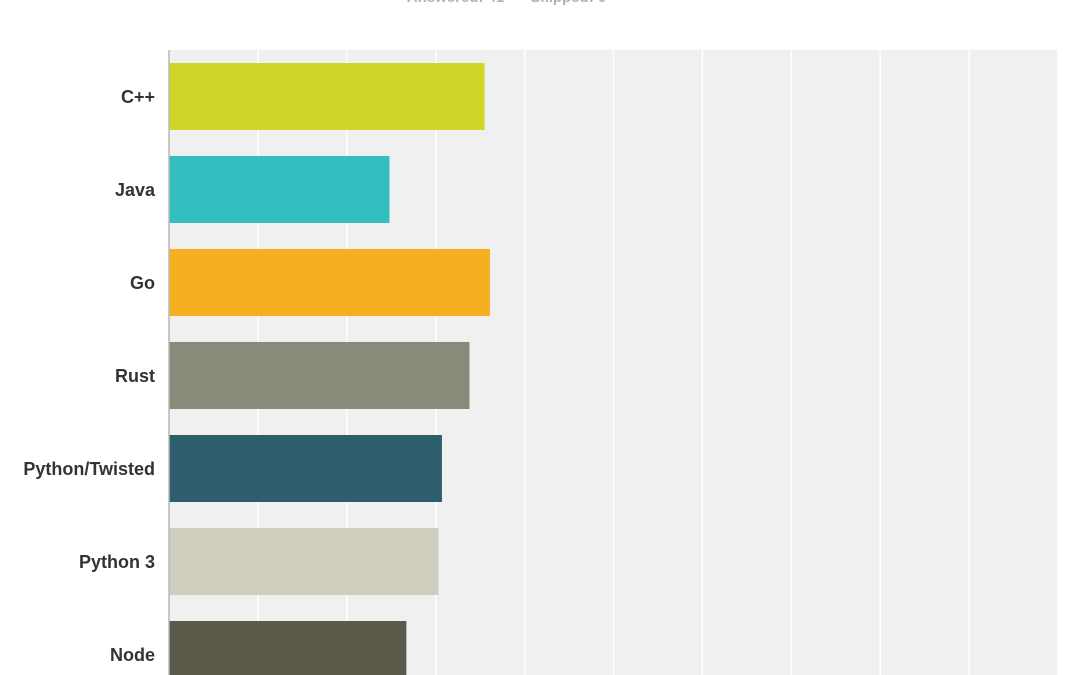  Describe the element at coordinates (568, 3) in the screenshot. I see `skipped-count: Skipped: 0` at that location.